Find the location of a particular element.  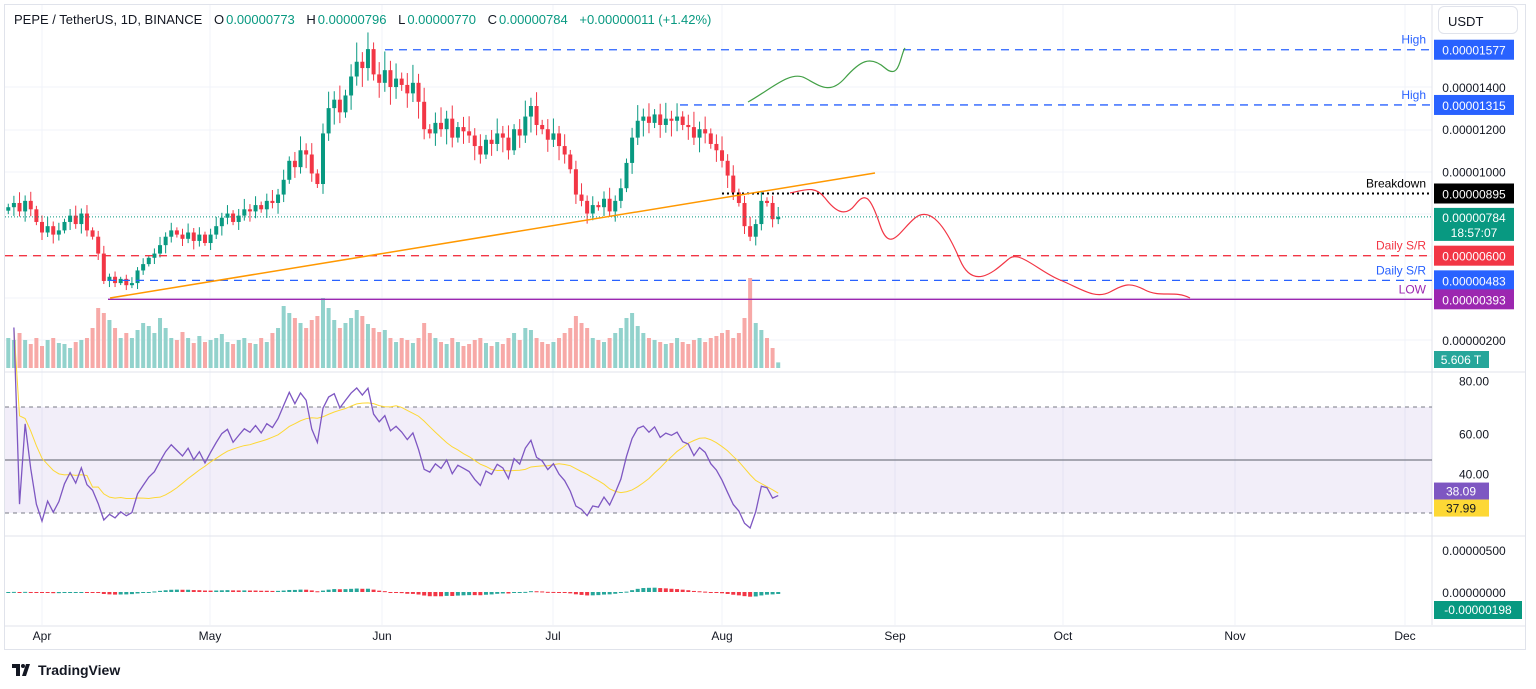

close-value: 0.00000784 is located at coordinates (533, 19).